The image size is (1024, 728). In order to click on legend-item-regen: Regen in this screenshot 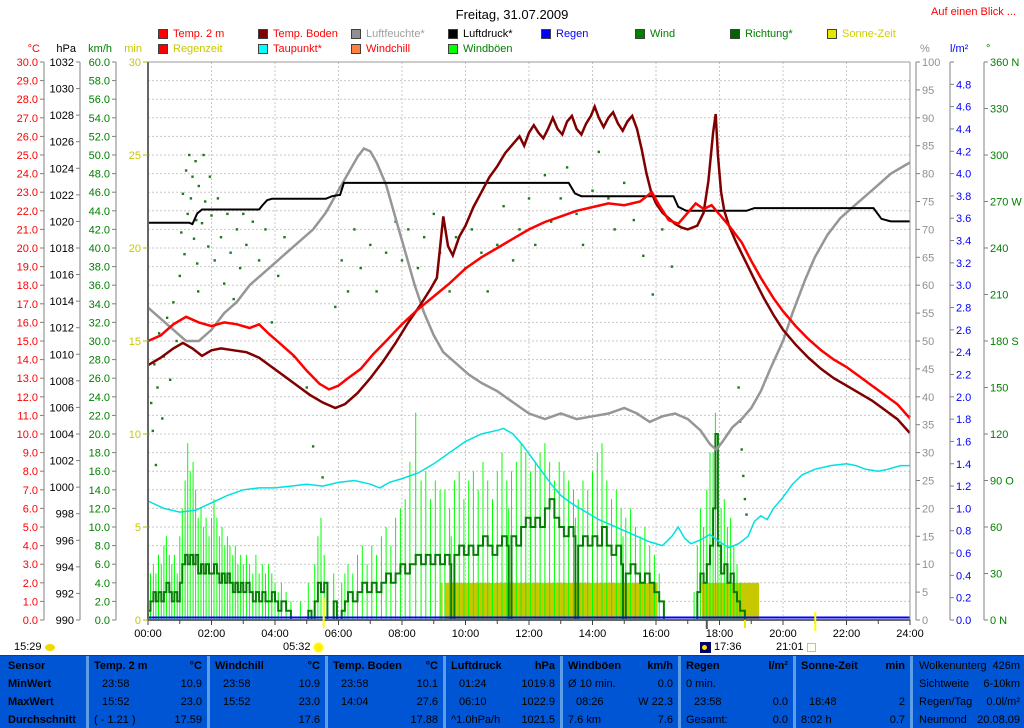, I will do `click(564, 33)`.